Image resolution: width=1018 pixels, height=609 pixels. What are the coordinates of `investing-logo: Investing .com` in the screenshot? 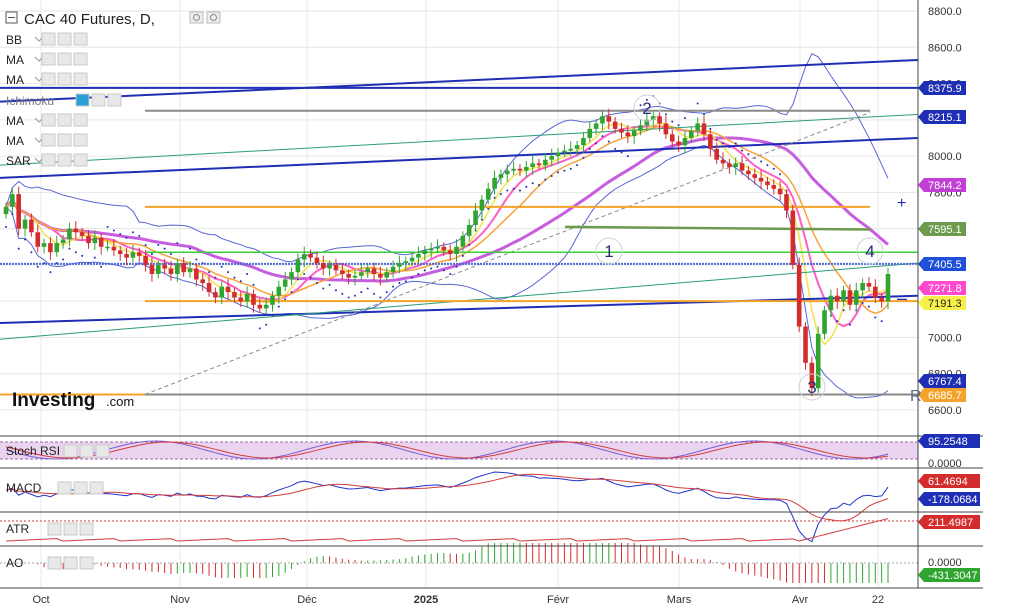 It's located at (73, 400).